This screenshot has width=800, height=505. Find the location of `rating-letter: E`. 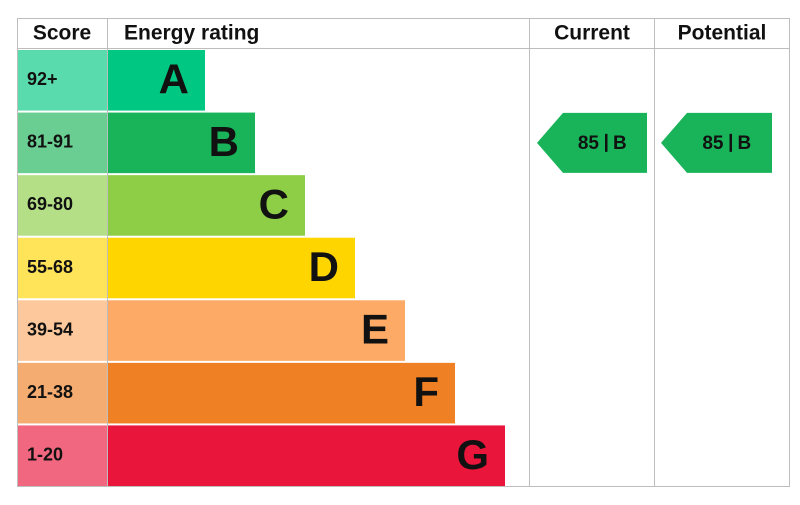

rating-letter: E is located at coordinates (375, 329).